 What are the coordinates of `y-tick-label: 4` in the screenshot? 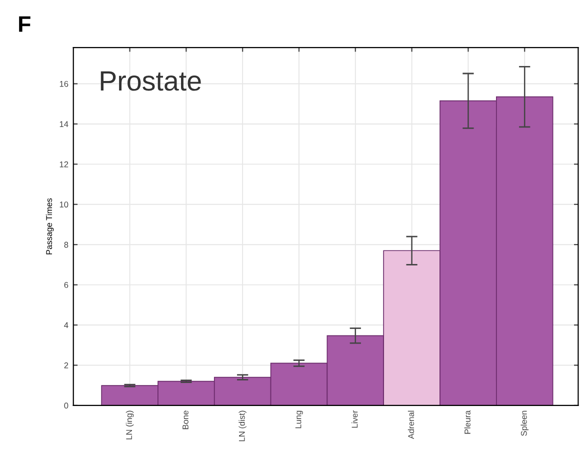 It's located at (66, 325).